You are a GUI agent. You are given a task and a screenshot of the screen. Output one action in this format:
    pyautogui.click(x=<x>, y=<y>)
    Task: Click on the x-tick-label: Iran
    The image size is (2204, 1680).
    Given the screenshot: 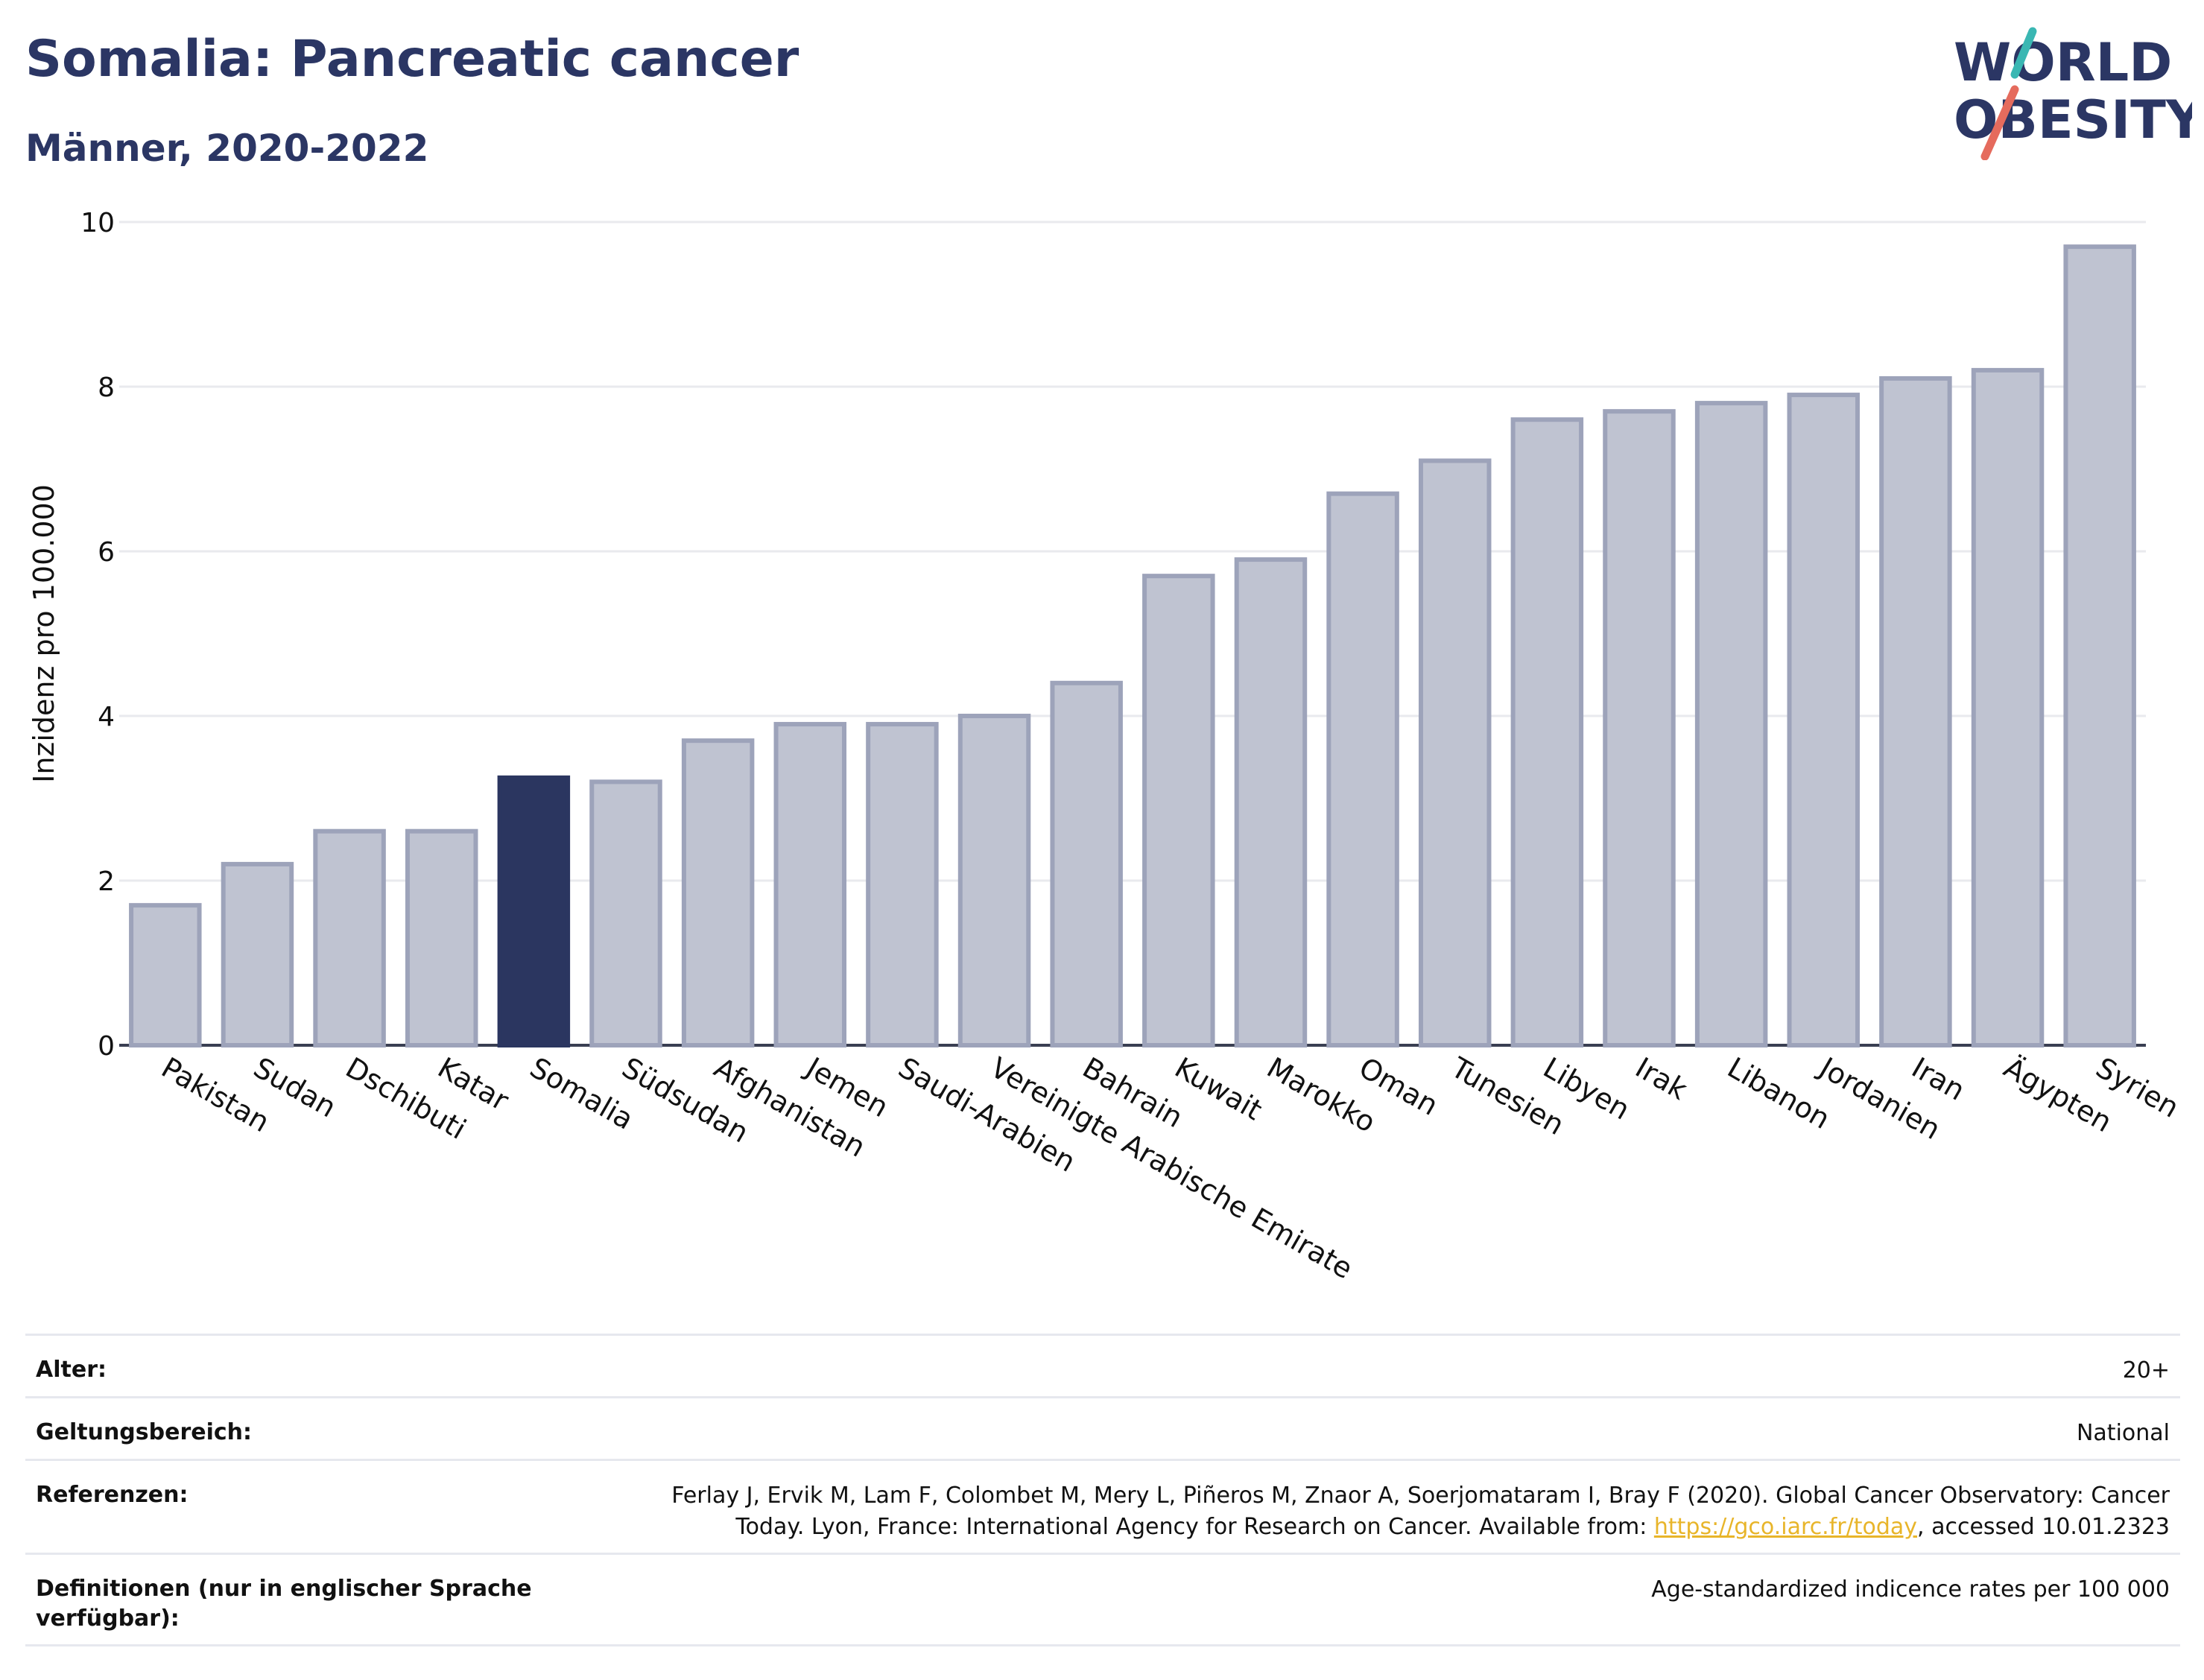 What is the action you would take?
    pyautogui.click(x=1938, y=1079)
    